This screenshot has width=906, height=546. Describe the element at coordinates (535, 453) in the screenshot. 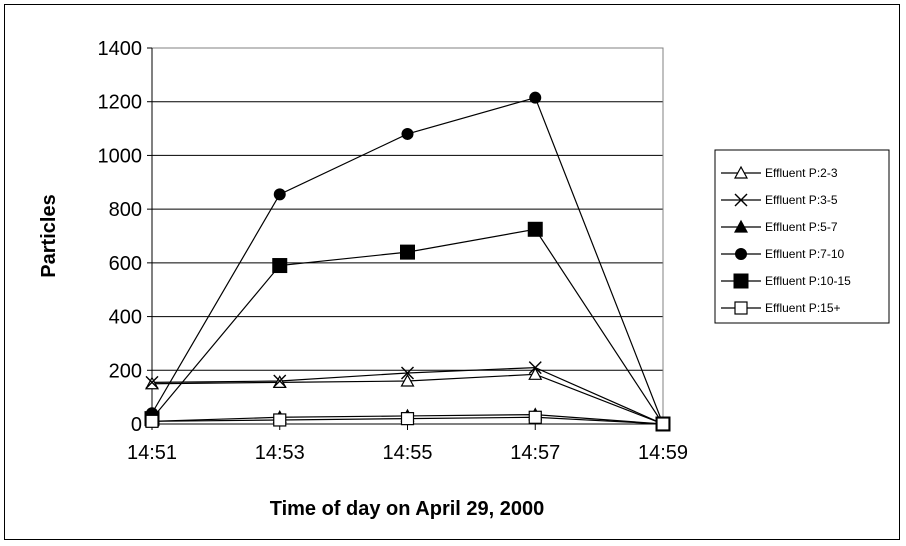

I see `x-tick-label: 14:57` at that location.